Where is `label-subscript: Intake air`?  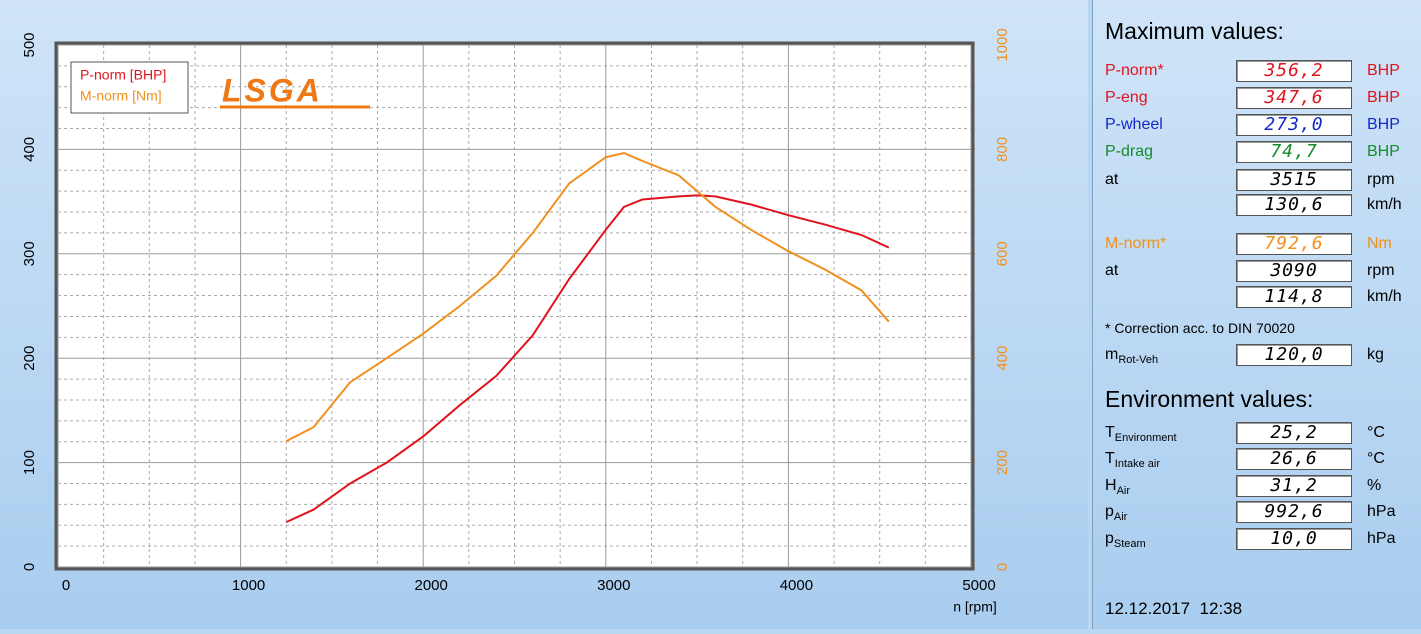 label-subscript: Intake air is located at coordinates (1137, 464).